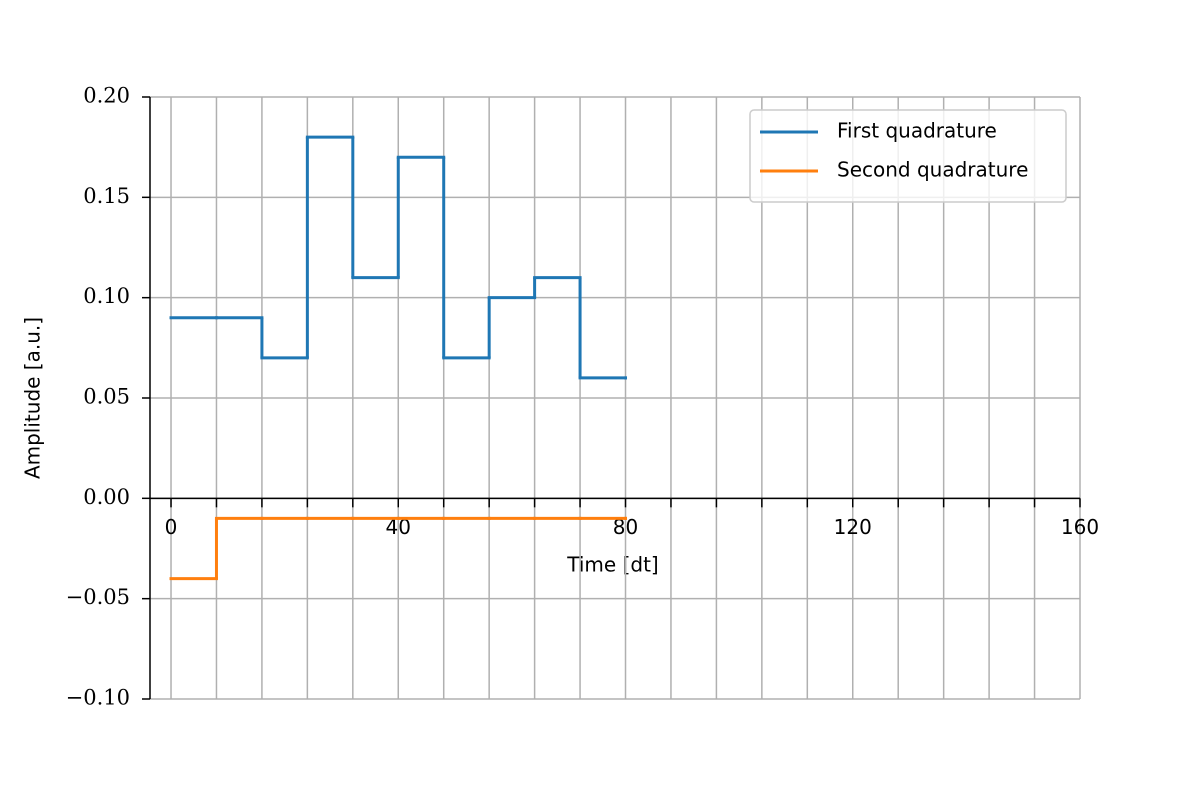  I want to click on legend-label: Second quadrature, so click(932, 170).